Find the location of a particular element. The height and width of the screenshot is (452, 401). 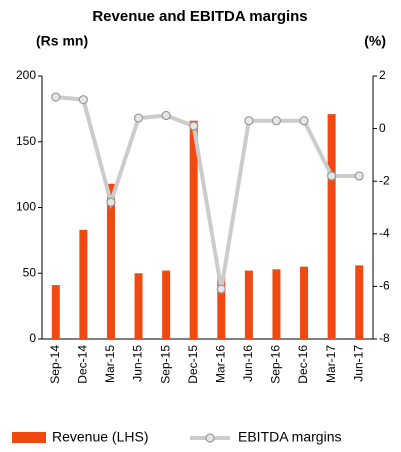

x-tick-label: Jun-17 is located at coordinates (358, 363).